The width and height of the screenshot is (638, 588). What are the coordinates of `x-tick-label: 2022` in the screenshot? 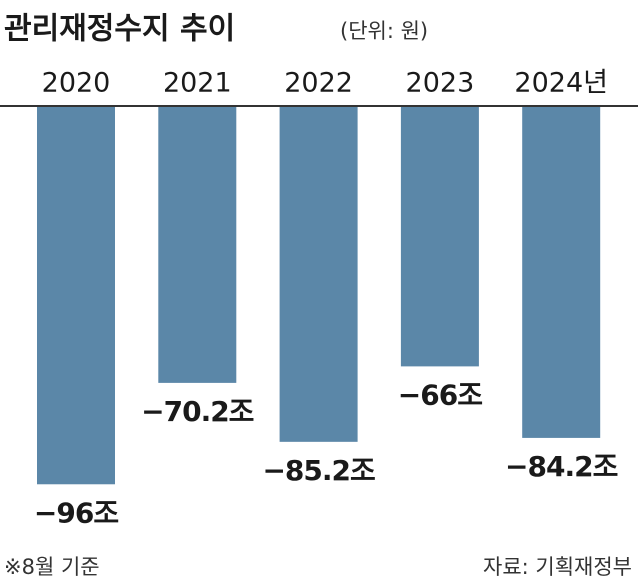 It's located at (318, 83).